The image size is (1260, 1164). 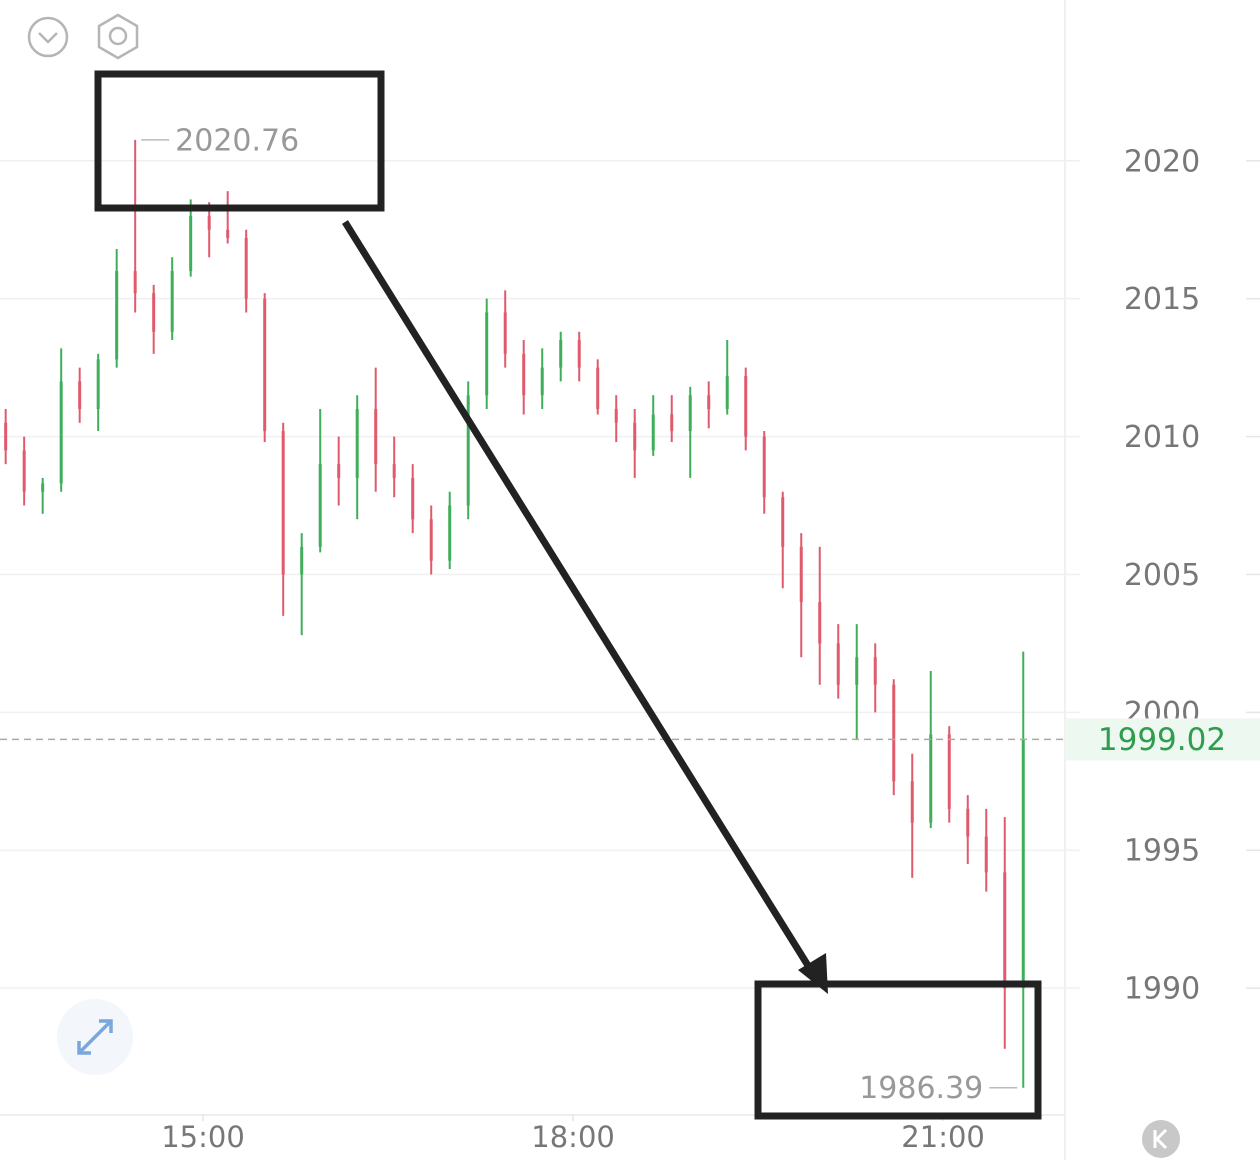 I want to click on y-tick-label: 2010, so click(x=1162, y=437).